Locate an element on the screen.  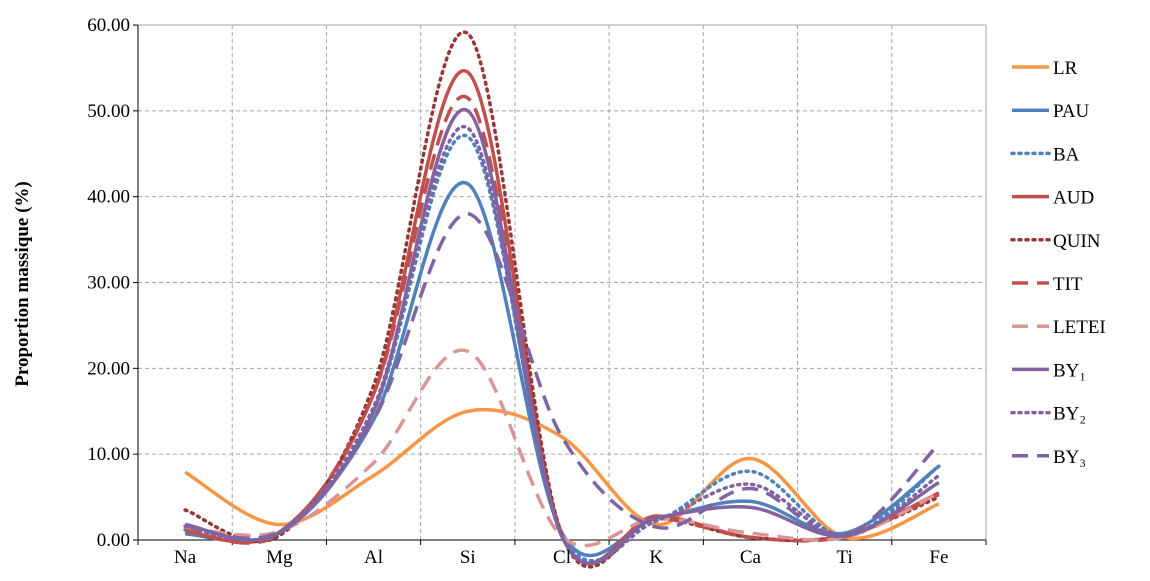
y-tick-label: 20.00 is located at coordinates (108, 368).